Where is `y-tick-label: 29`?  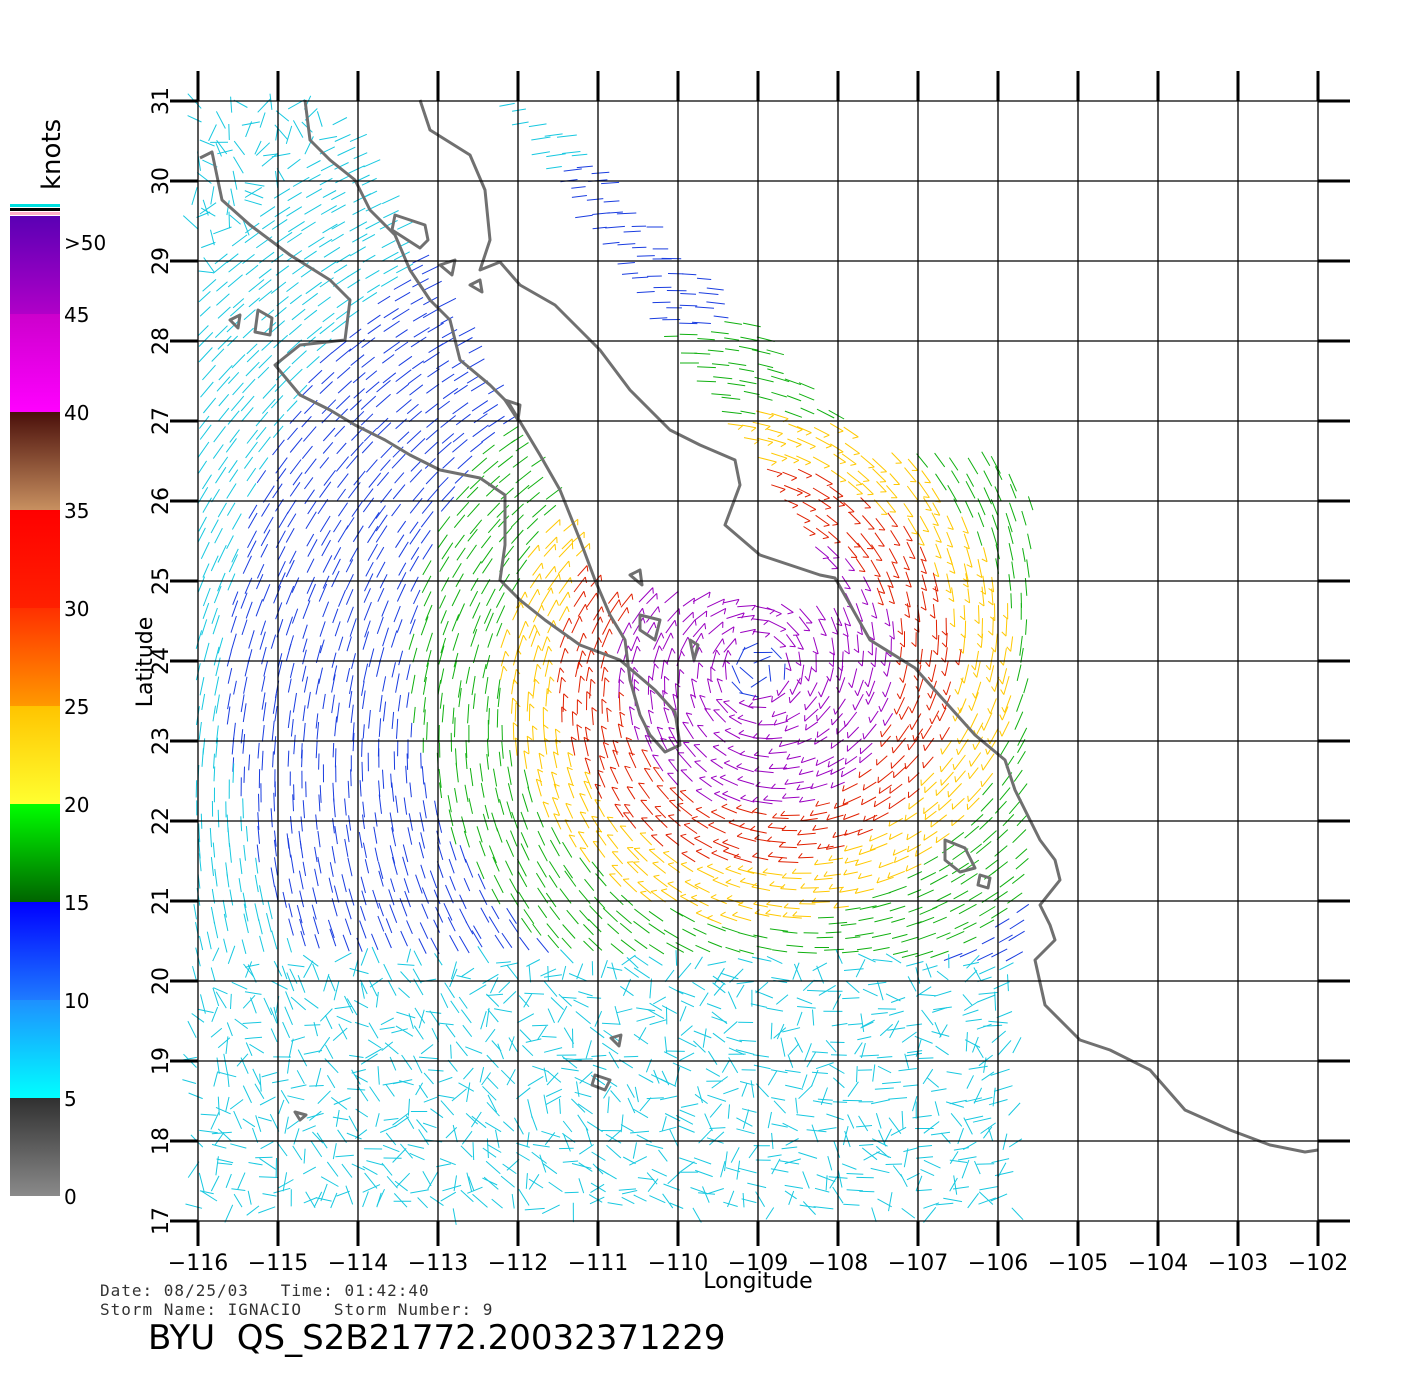
y-tick-label: 29 is located at coordinates (161, 261).